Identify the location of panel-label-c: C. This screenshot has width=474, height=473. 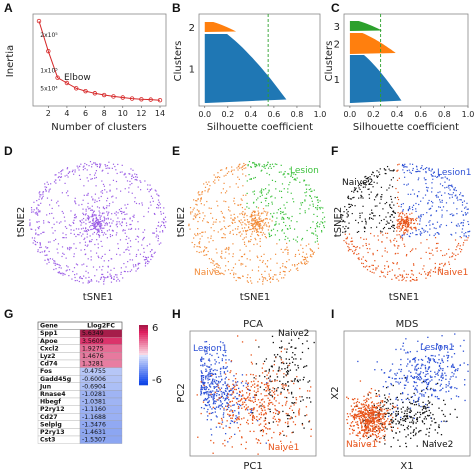
(335, 8).